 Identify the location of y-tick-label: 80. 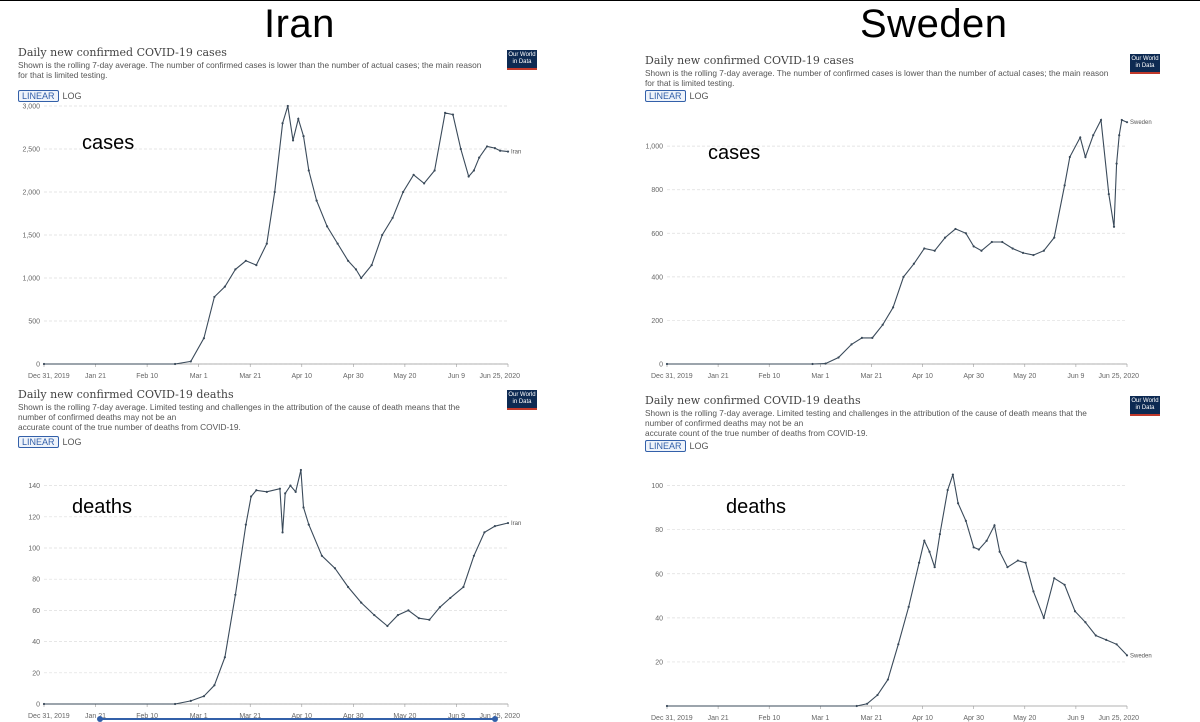
(659, 530).